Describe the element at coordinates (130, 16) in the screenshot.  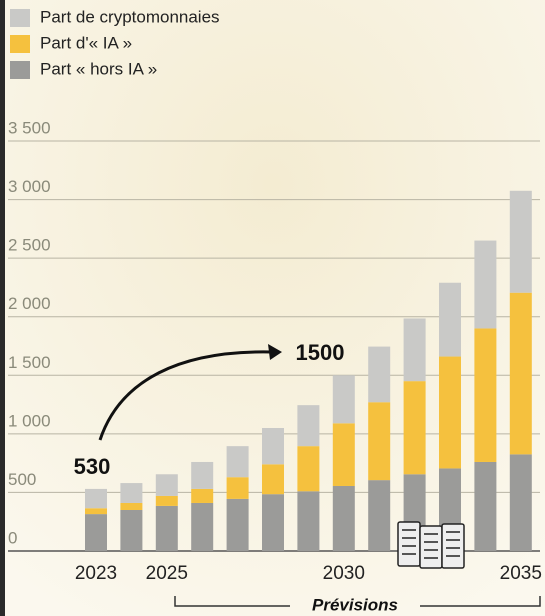
I see `legend-label: Part de cryptomonnaies` at that location.